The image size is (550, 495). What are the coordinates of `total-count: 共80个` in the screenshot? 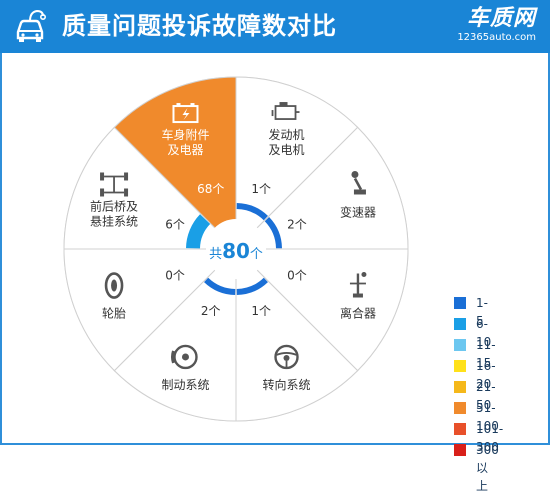 It's located at (236, 251).